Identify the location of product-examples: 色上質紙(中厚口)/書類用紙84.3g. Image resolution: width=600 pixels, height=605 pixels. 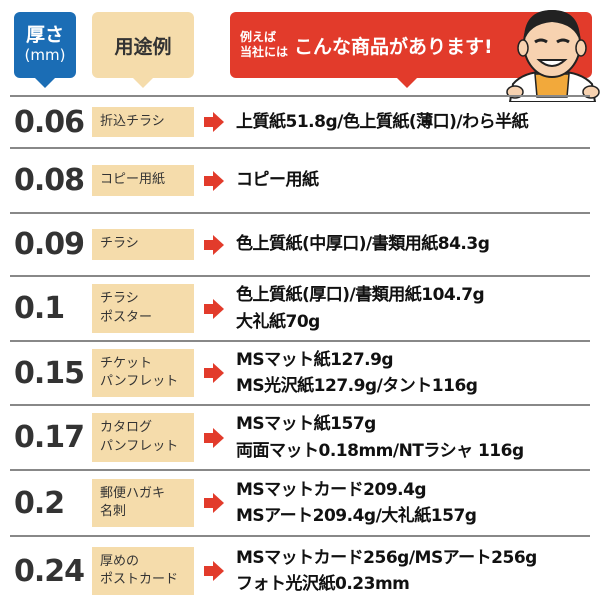
(363, 244).